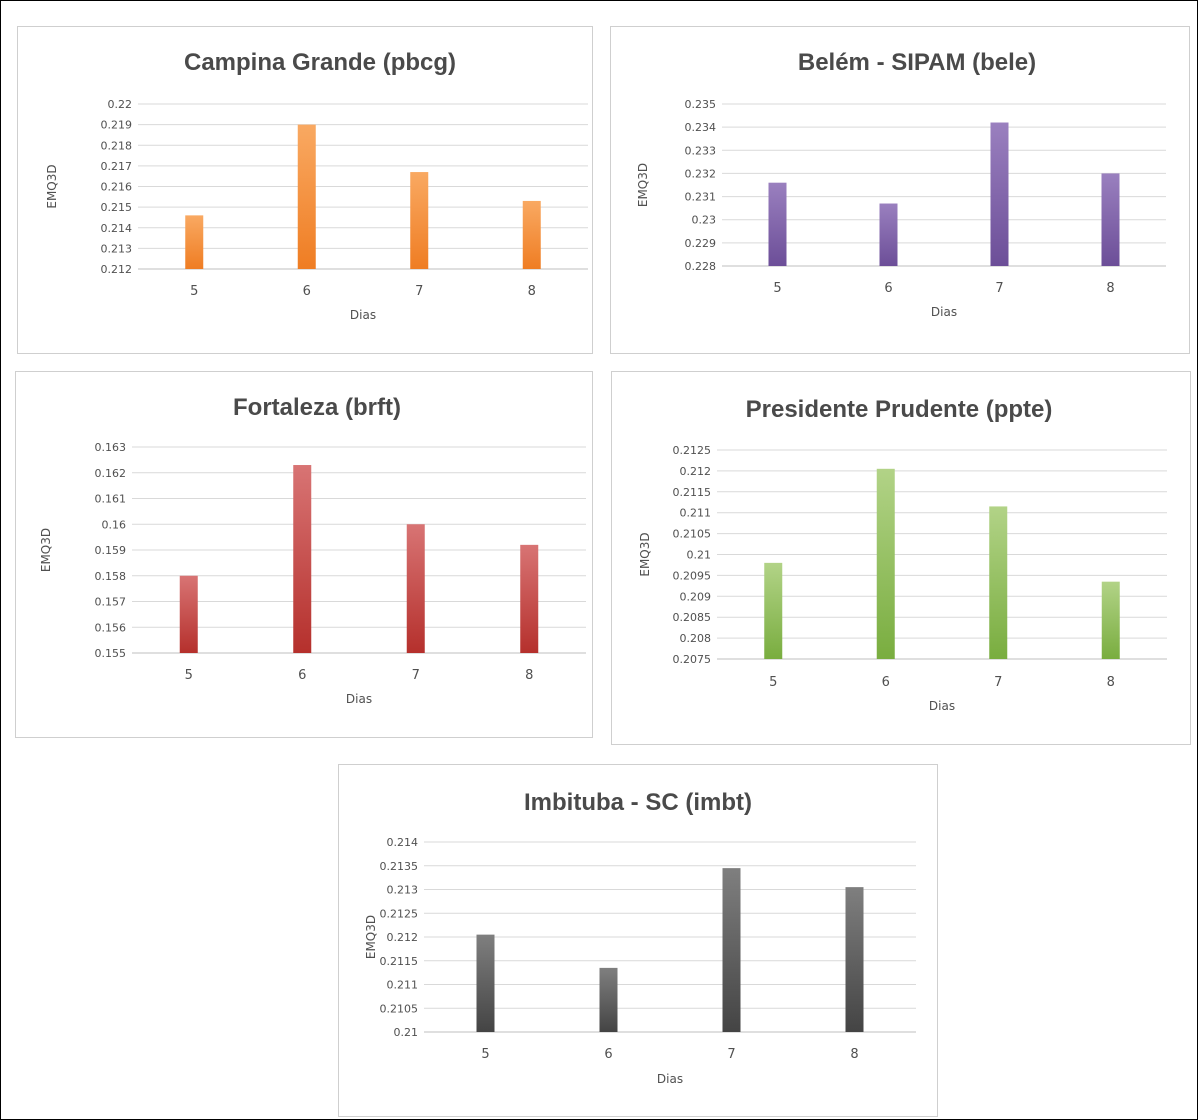 This screenshot has height=1120, width=1198. Describe the element at coordinates (701, 266) in the screenshot. I see `y-tick-label: 0.228` at that location.